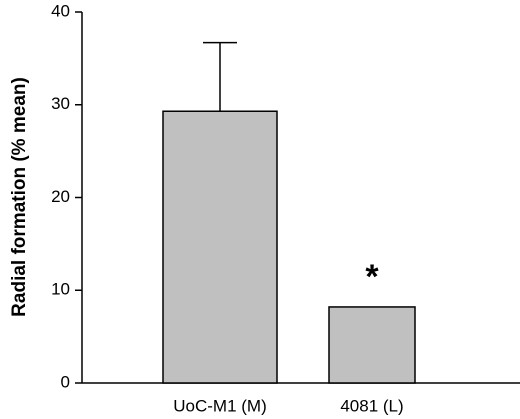 This screenshot has height=419, width=520. I want to click on annotation: *, so click(372, 277).